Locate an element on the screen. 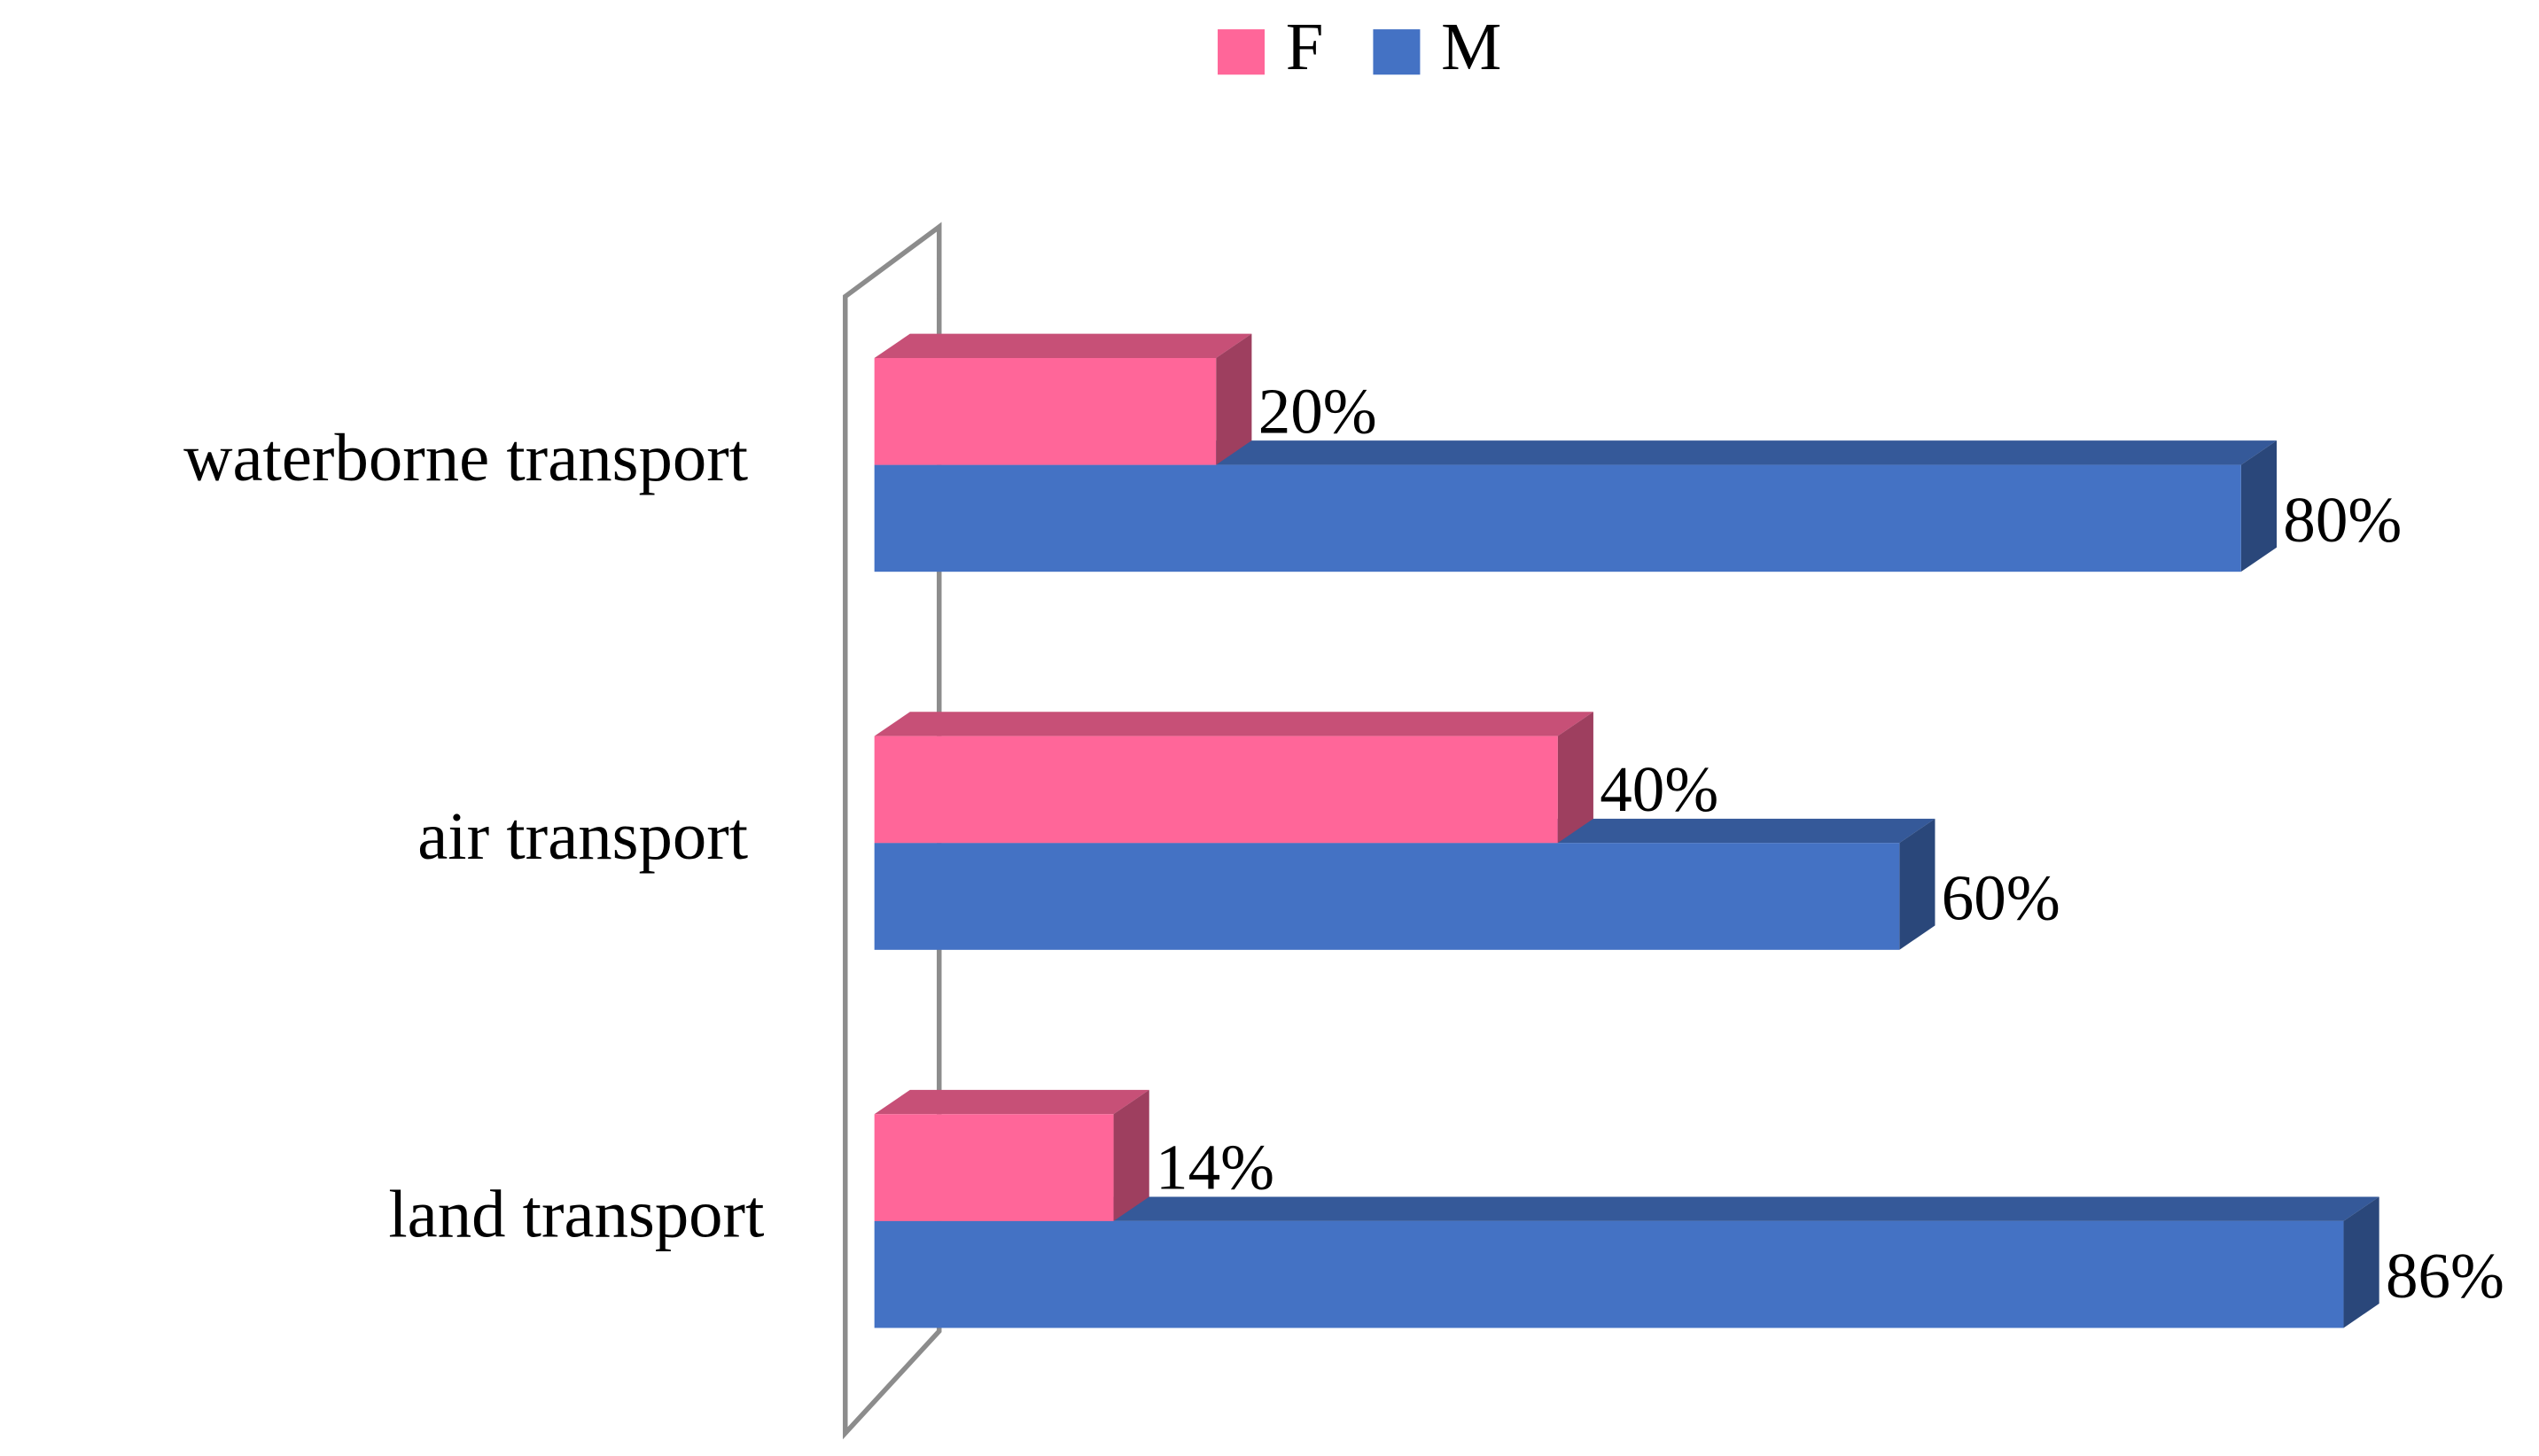  category-label: waterborne transport is located at coordinates (465, 457).